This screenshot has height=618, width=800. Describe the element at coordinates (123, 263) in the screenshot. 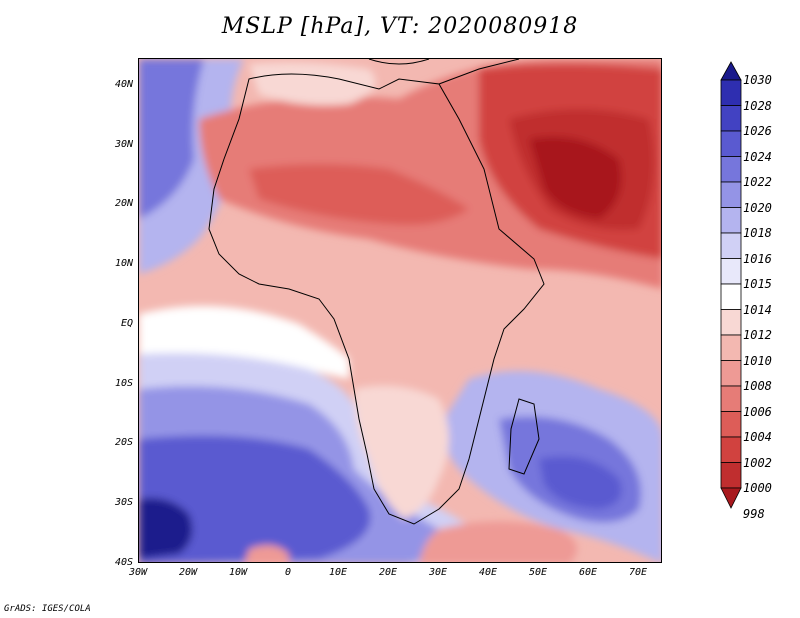

I see `lat-label: 10N` at that location.